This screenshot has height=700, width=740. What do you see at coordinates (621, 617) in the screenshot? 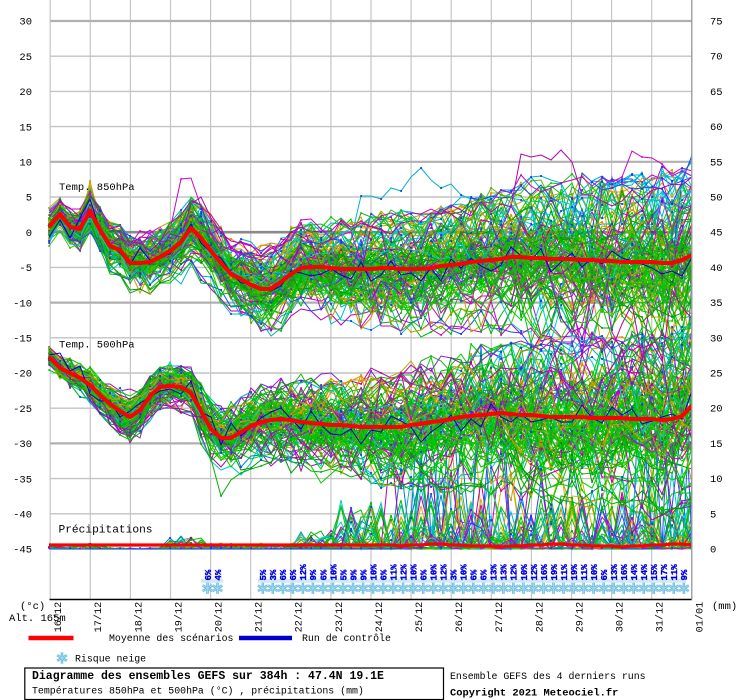
I see `svg-text: 30/12` at bounding box center [621, 617].